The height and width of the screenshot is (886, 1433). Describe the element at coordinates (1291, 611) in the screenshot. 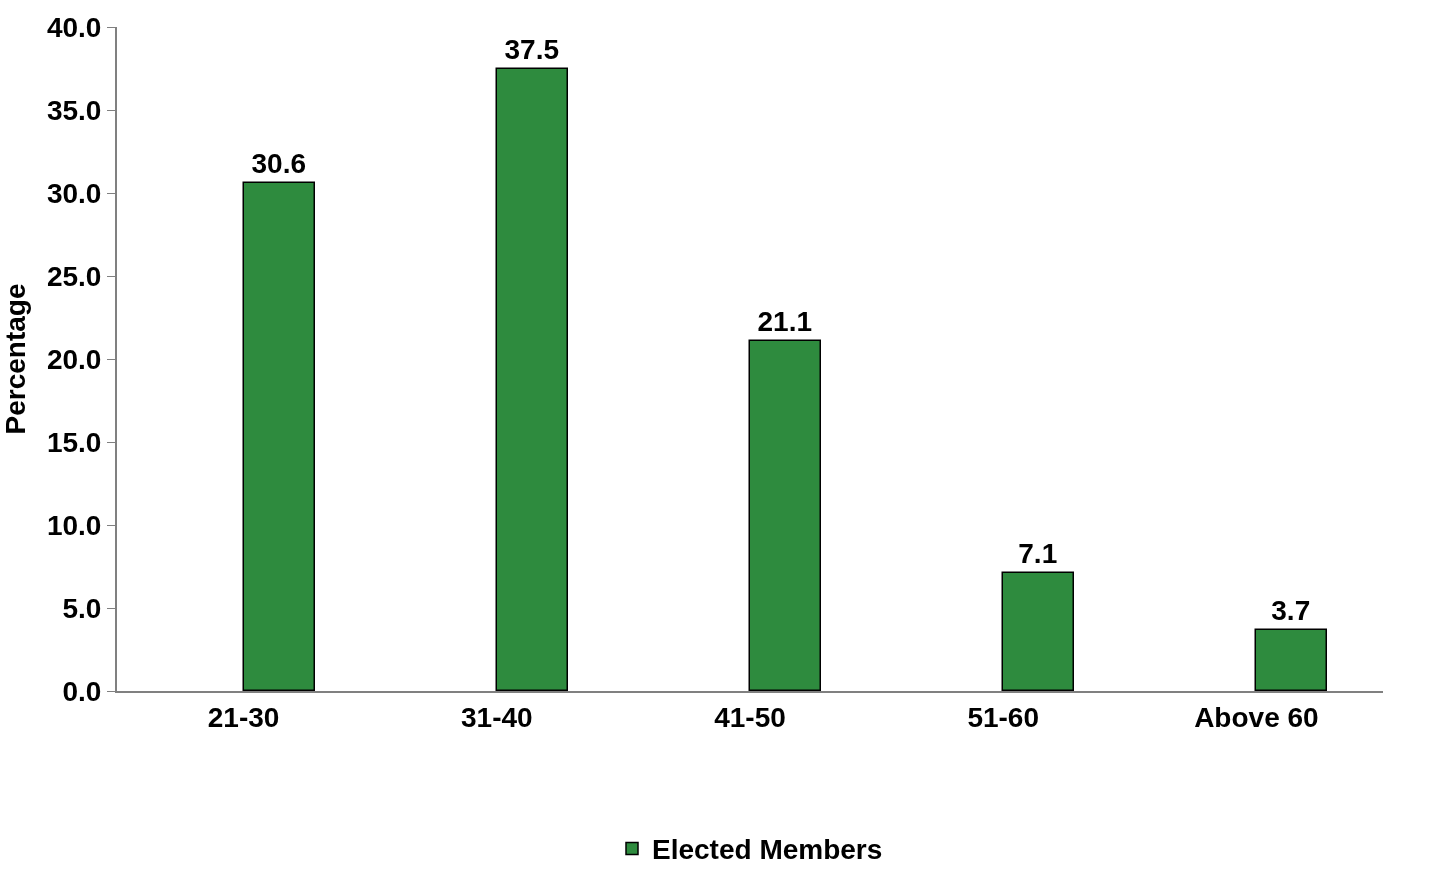

I see `data-label: 3.7` at that location.